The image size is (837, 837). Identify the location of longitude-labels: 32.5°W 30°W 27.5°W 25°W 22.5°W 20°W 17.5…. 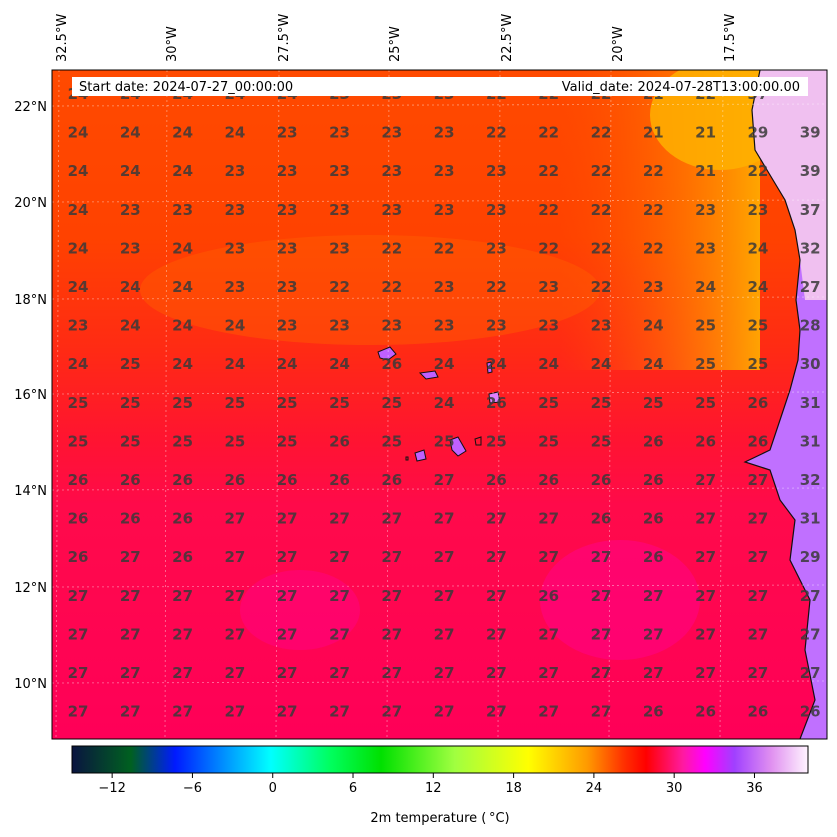
(396, 38).